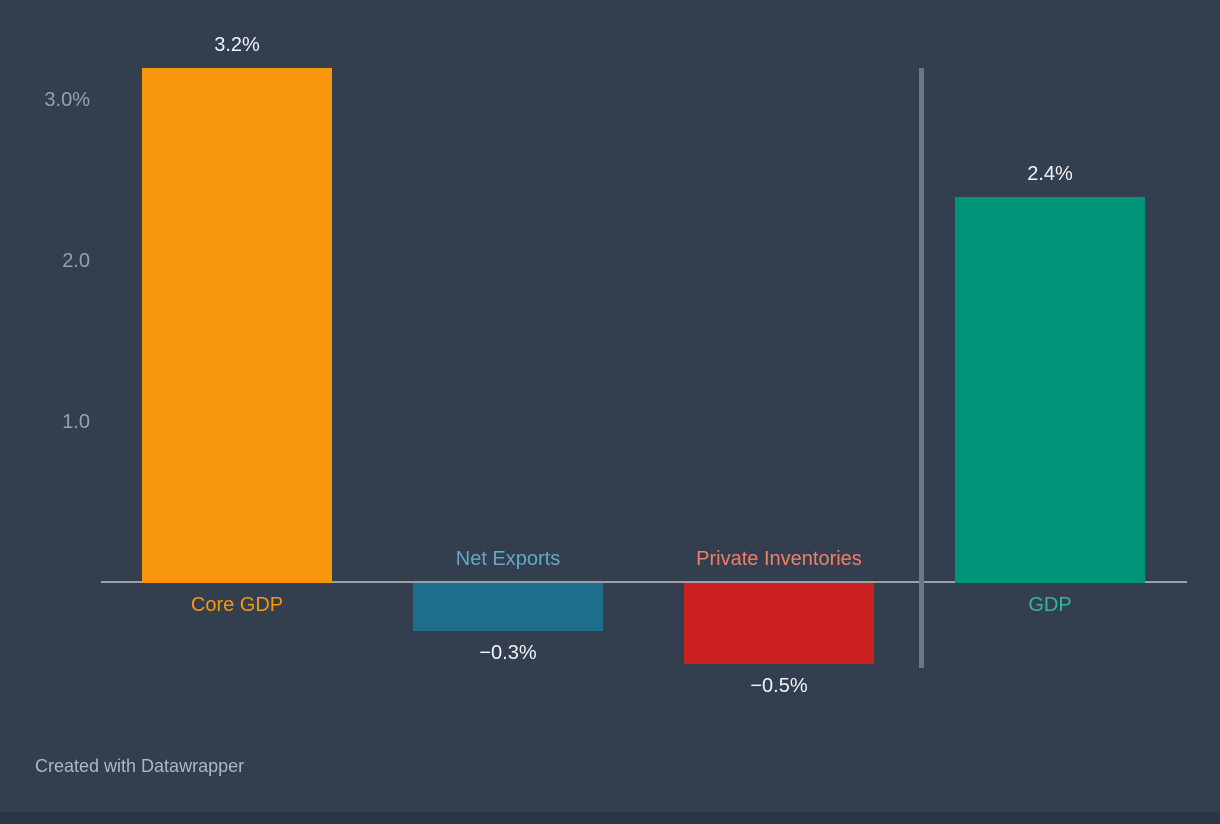 The image size is (1220, 824). I want to click on y-tick-label-2-0: 2.0, so click(76, 261).